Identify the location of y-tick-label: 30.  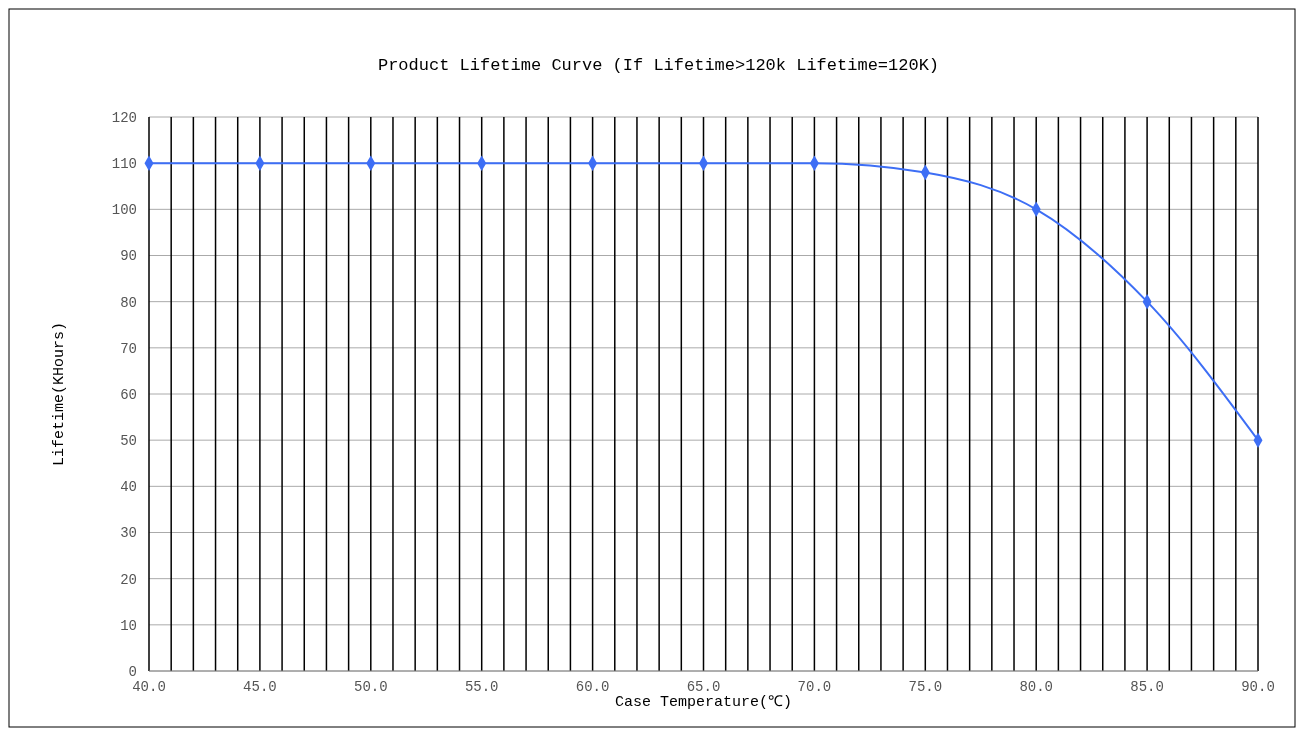
(128, 533).